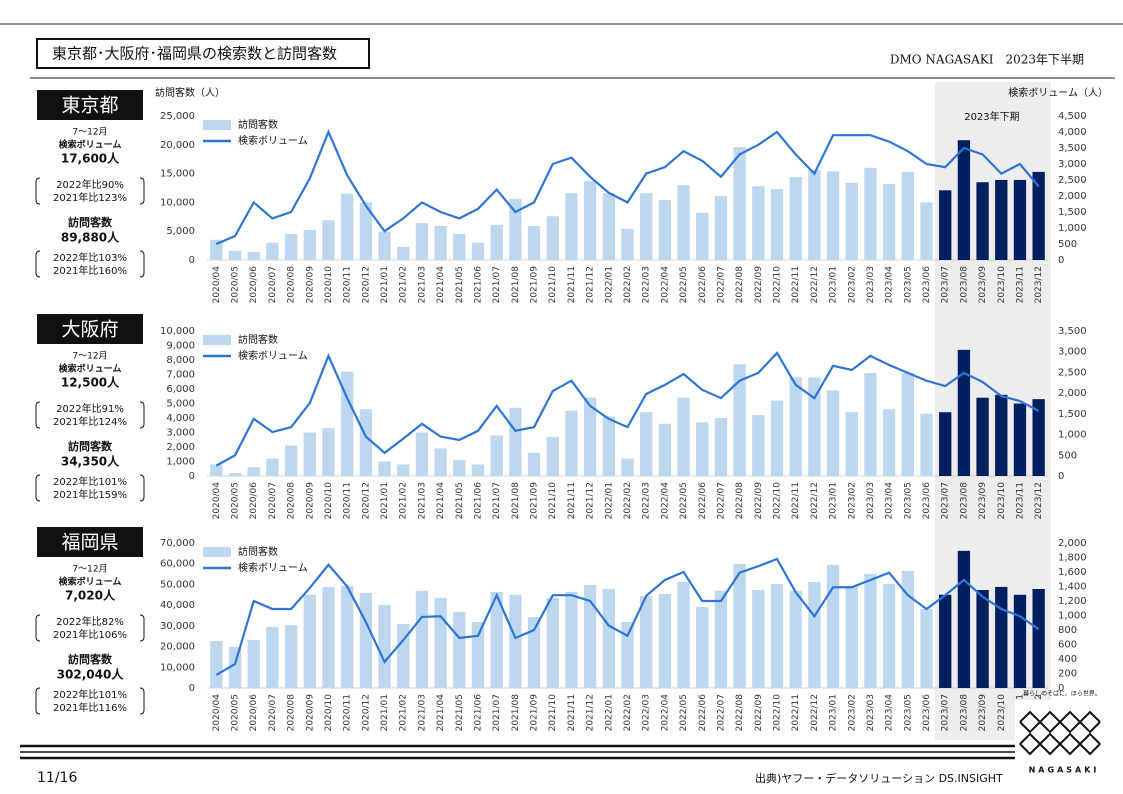 Image resolution: width=1123 pixels, height=794 pixels. Describe the element at coordinates (90, 270) in the screenshot. I see `comparison: 2021年比160%` at that location.